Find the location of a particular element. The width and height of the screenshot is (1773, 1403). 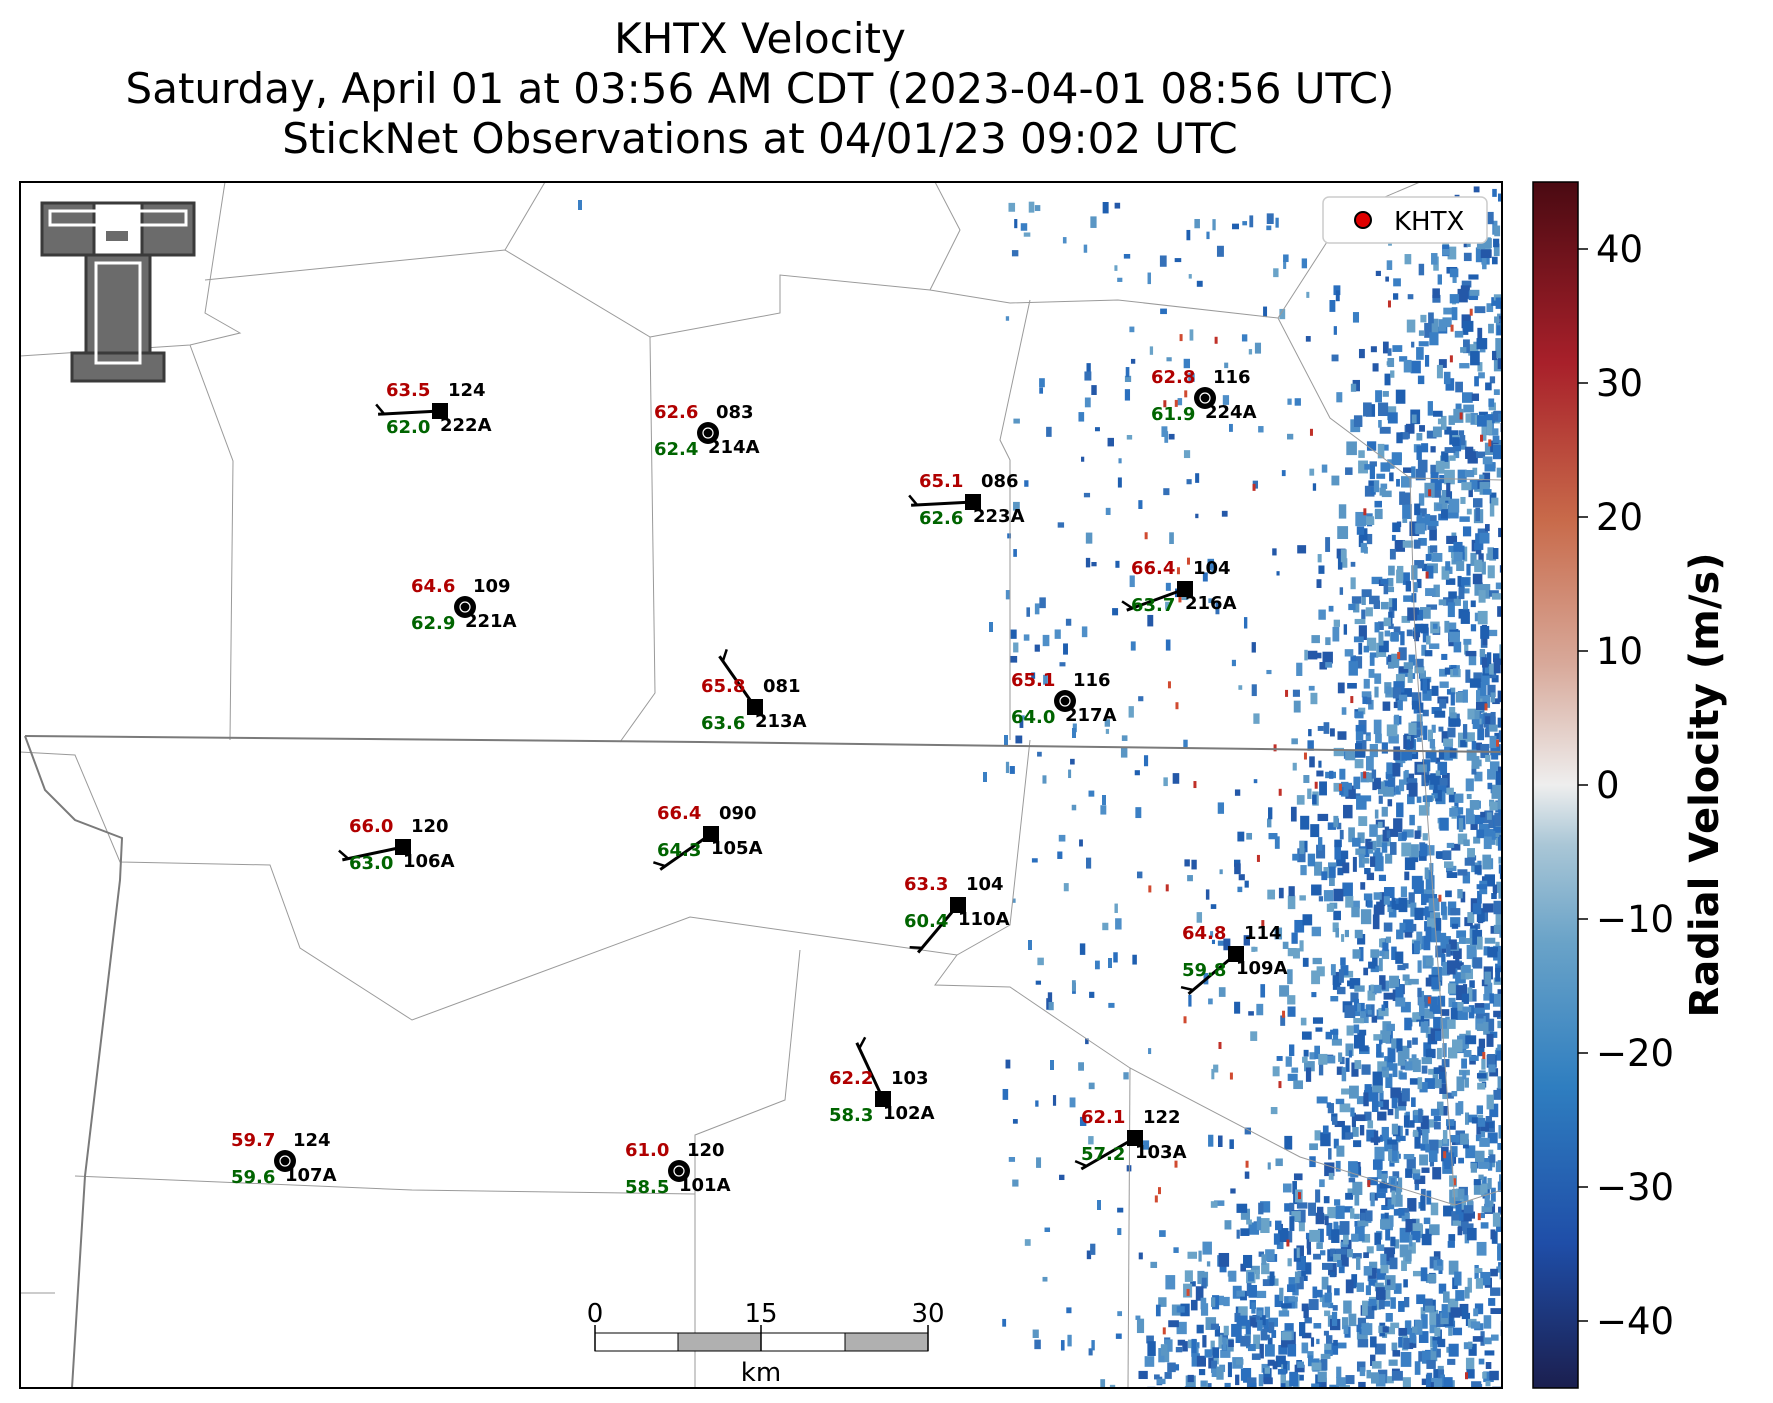

colorbar-tick-label: −30 is located at coordinates (1635, 1187).